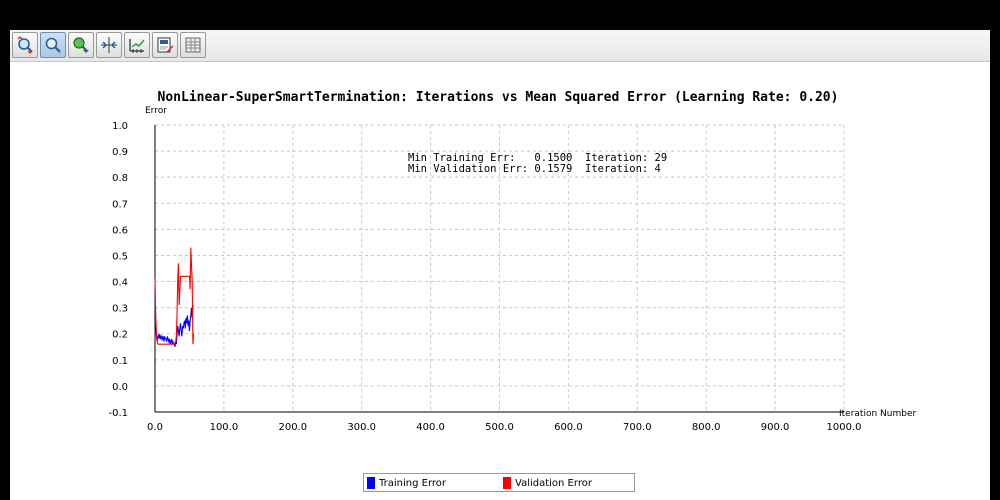  I want to click on x-tick-label: 0.0, so click(155, 427).